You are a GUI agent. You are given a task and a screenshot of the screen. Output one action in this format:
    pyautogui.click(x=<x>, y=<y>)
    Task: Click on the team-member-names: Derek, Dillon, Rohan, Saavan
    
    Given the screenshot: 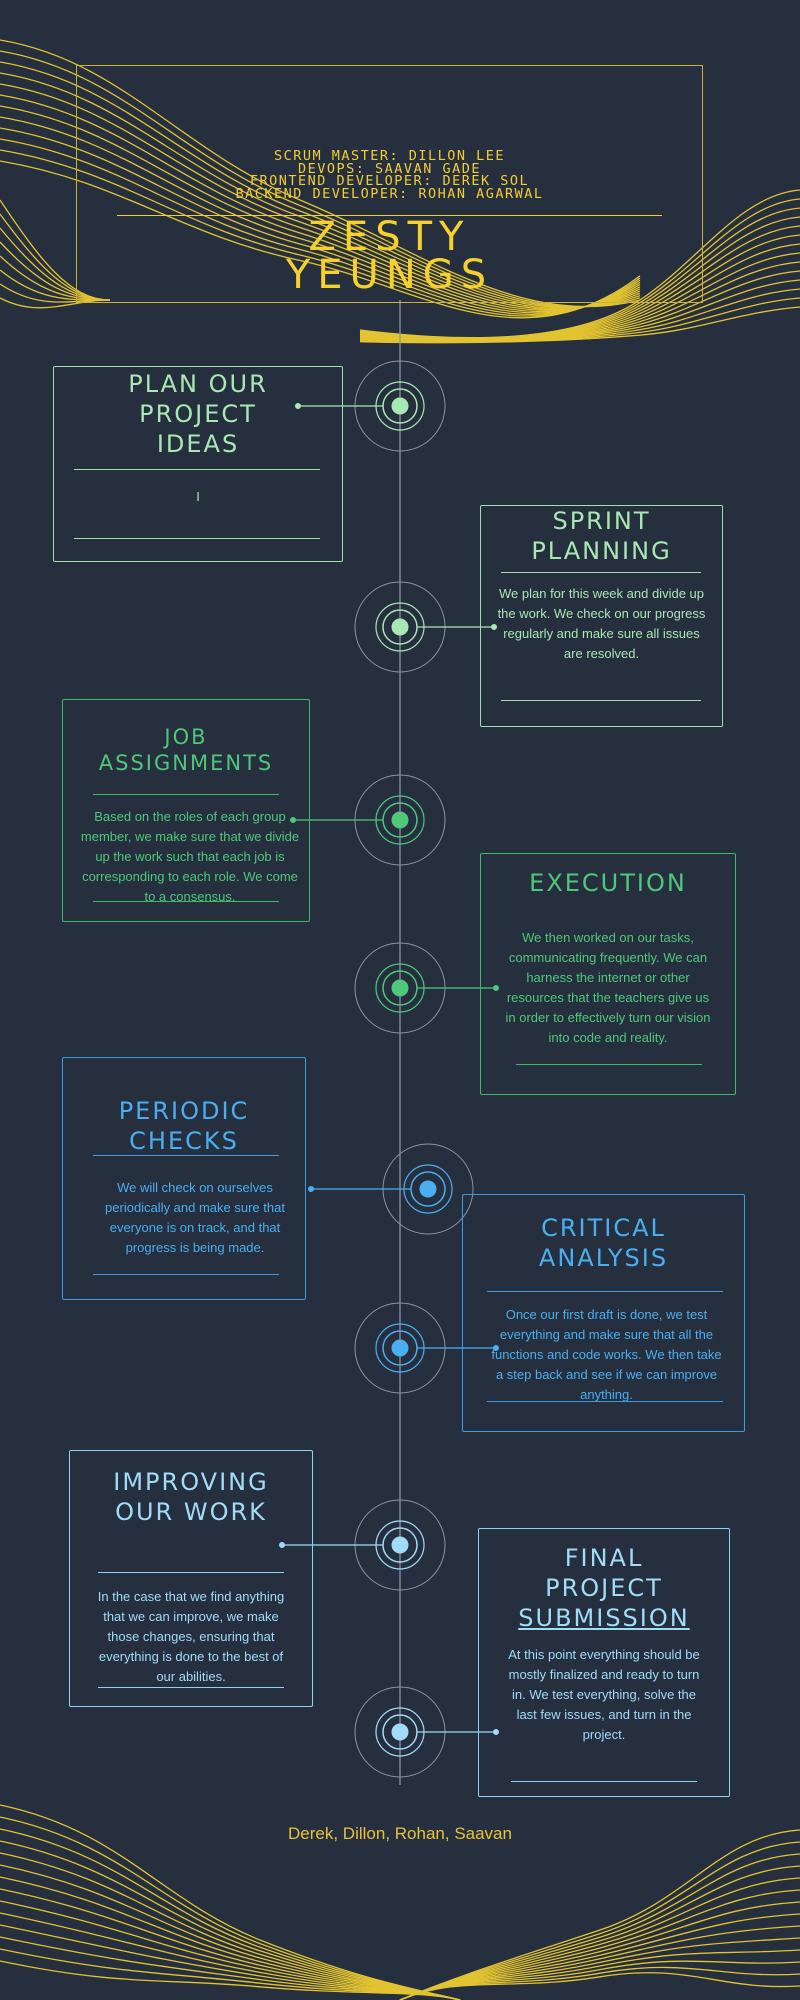 What is the action you would take?
    pyautogui.click(x=400, y=1833)
    